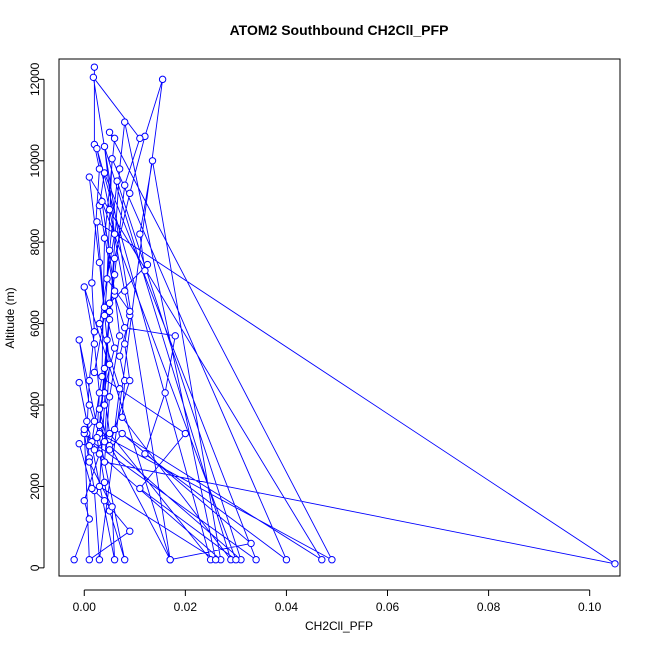 This screenshot has width=650, height=650. What do you see at coordinates (35, 323) in the screenshot?
I see `y-tick-label: 6000` at bounding box center [35, 323].